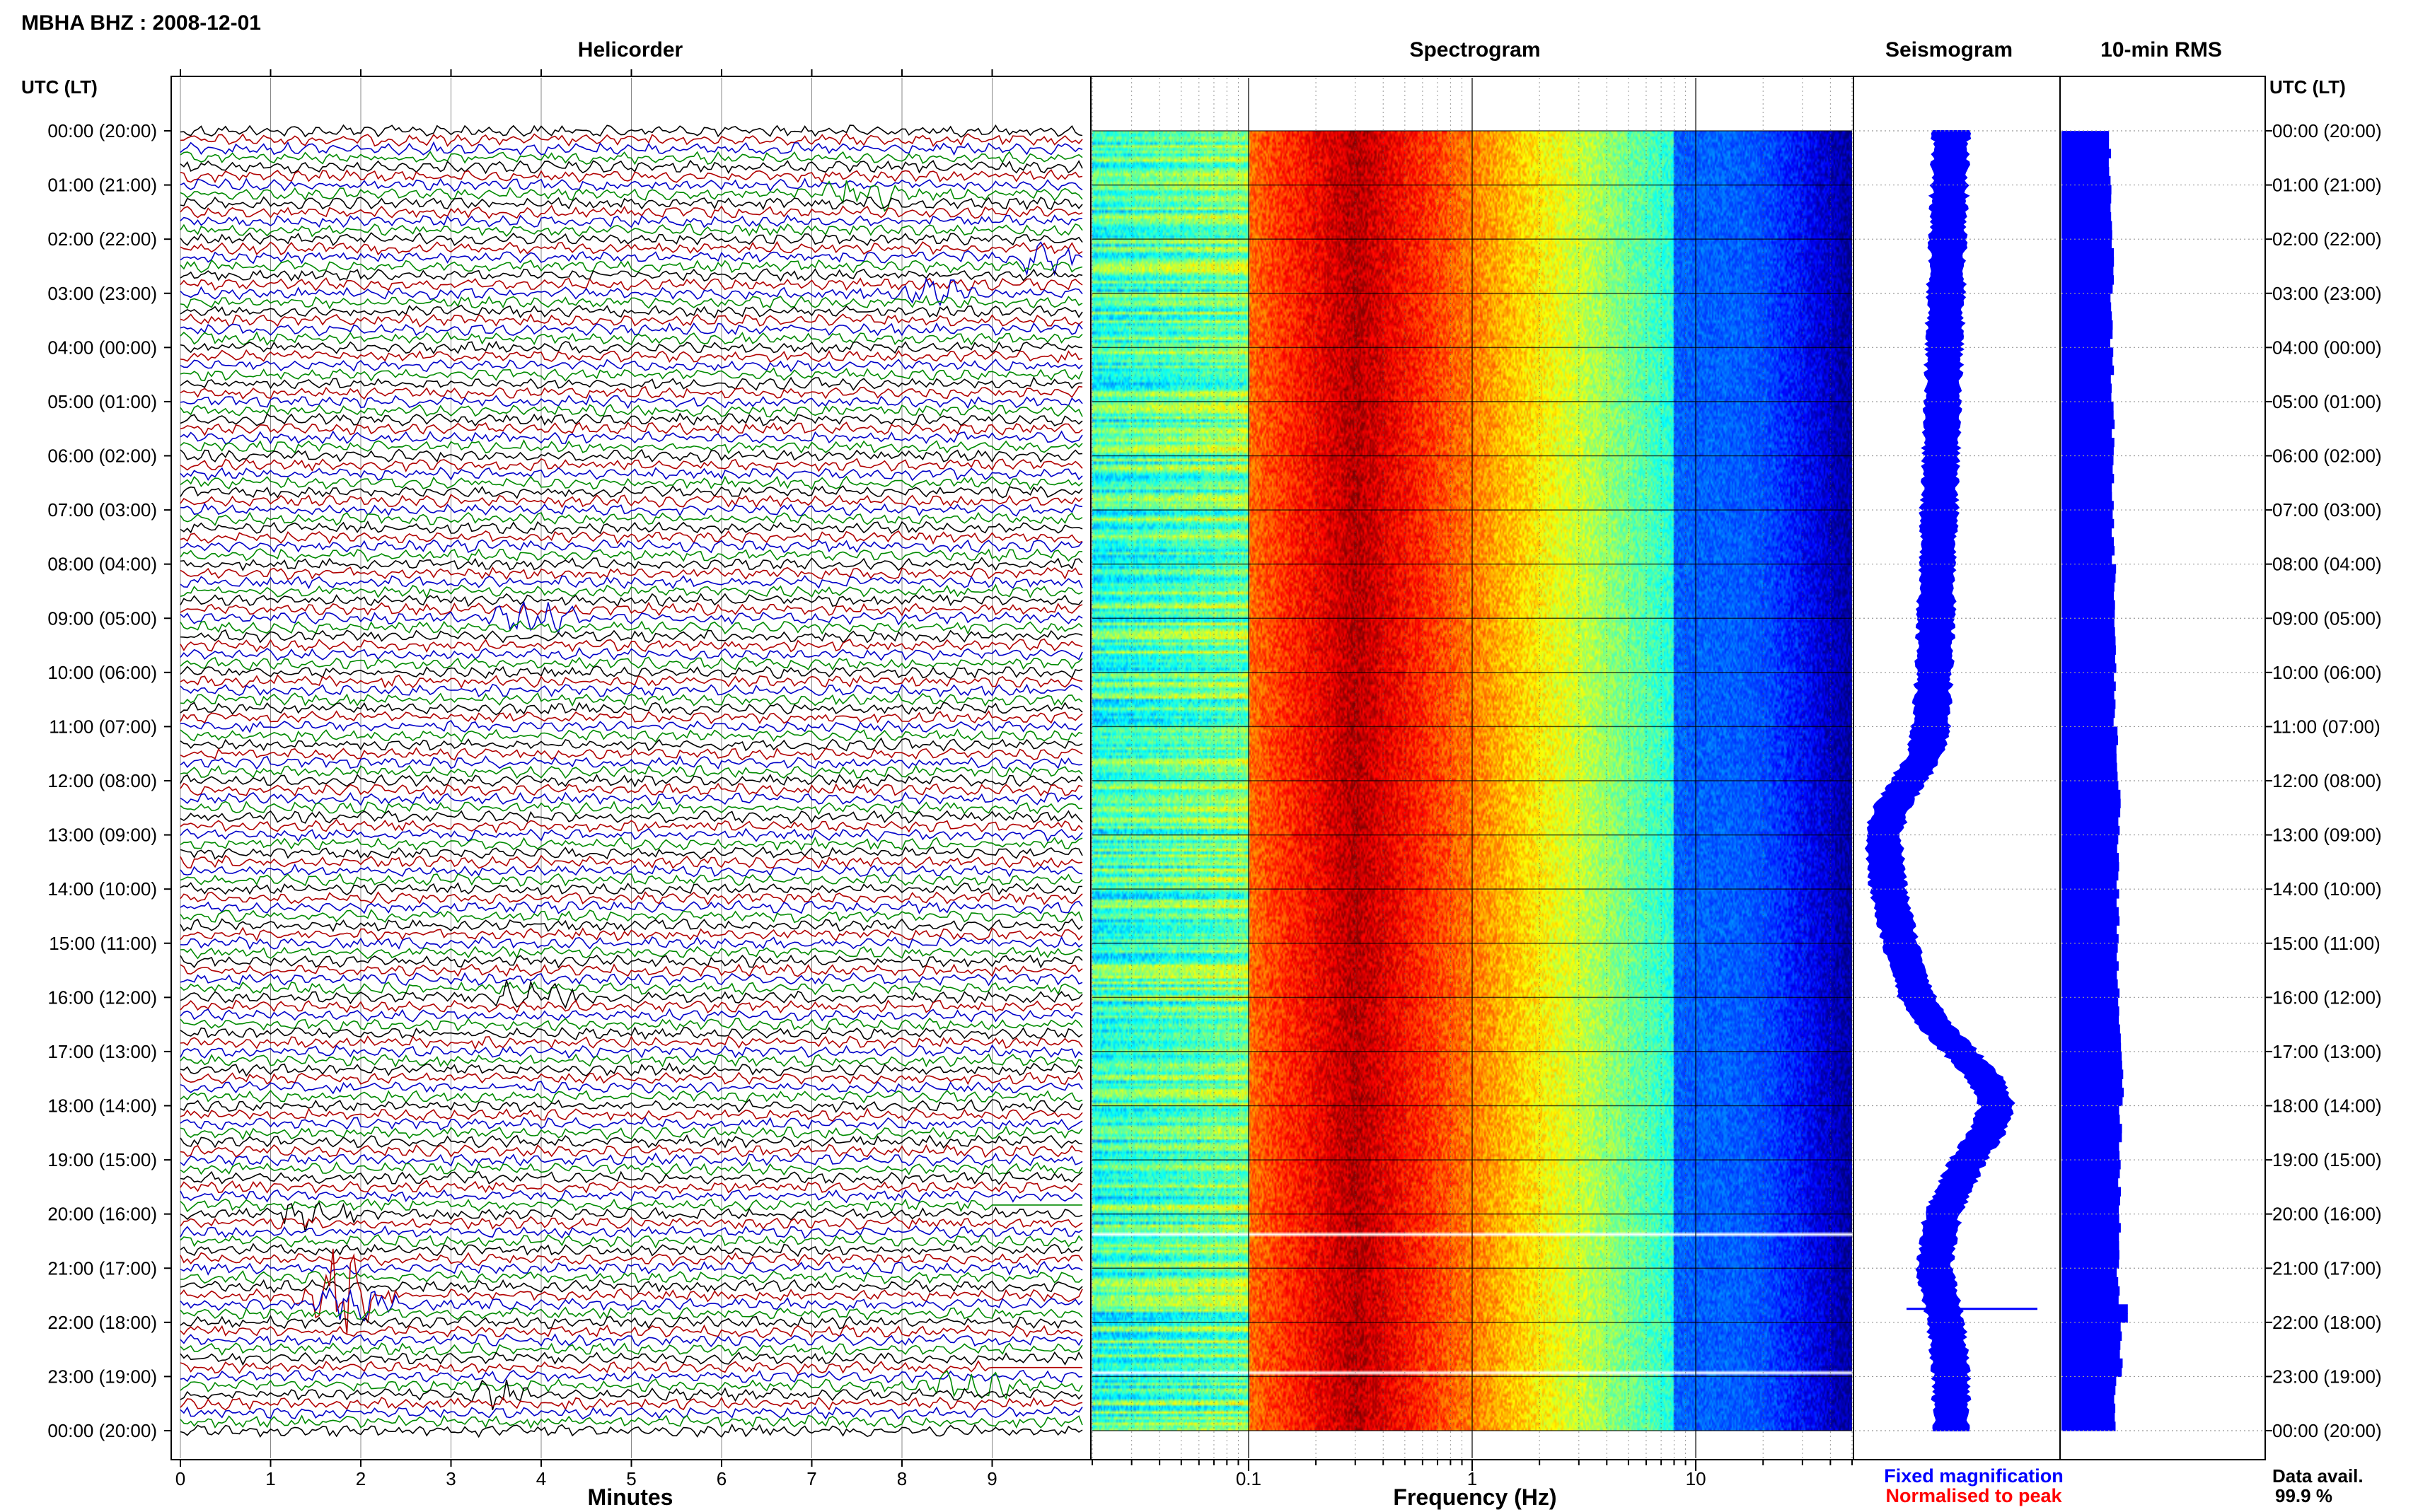 This screenshot has width=2418, height=1512. I want to click on helicorder-tick-label: 5, so click(631, 1478).